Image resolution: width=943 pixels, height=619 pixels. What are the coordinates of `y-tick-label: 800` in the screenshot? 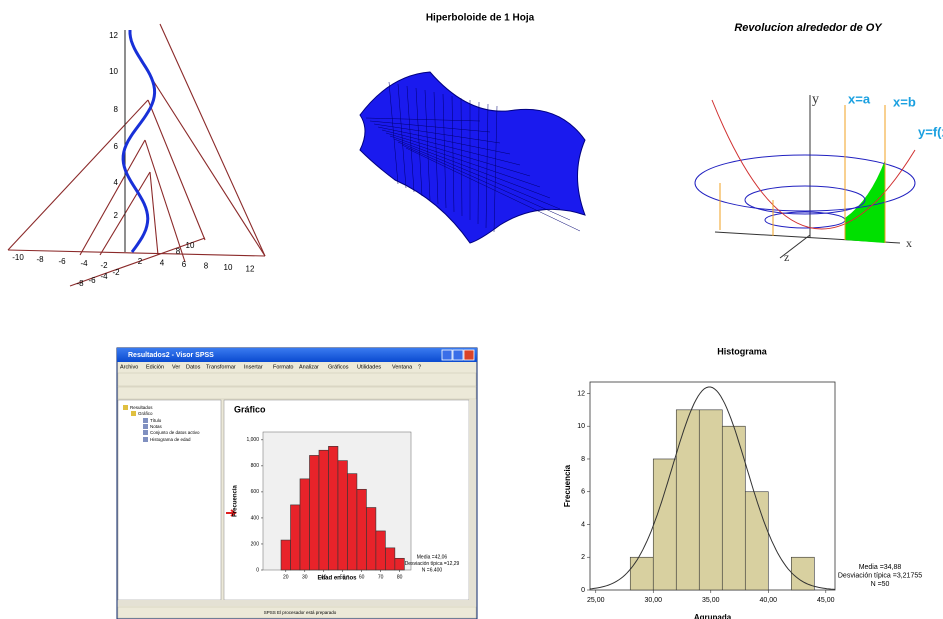 It's located at (255, 466).